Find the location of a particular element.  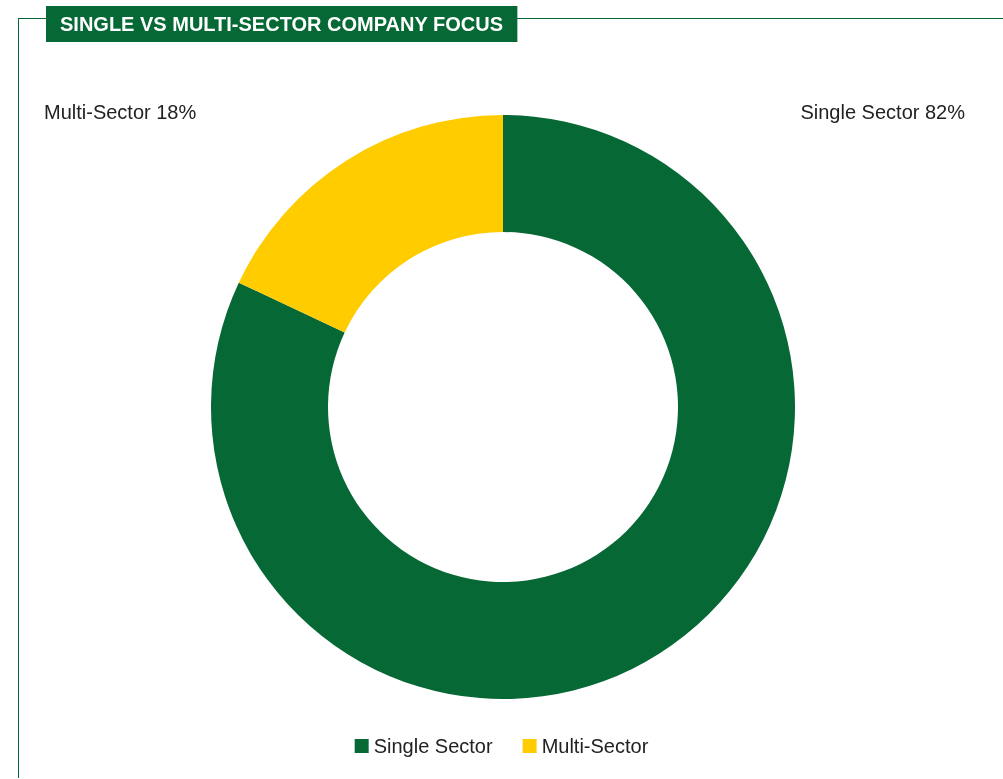

chart-title: SINGLE VS MULTI-SECTOR COMPANY FOCUS is located at coordinates (281, 24).